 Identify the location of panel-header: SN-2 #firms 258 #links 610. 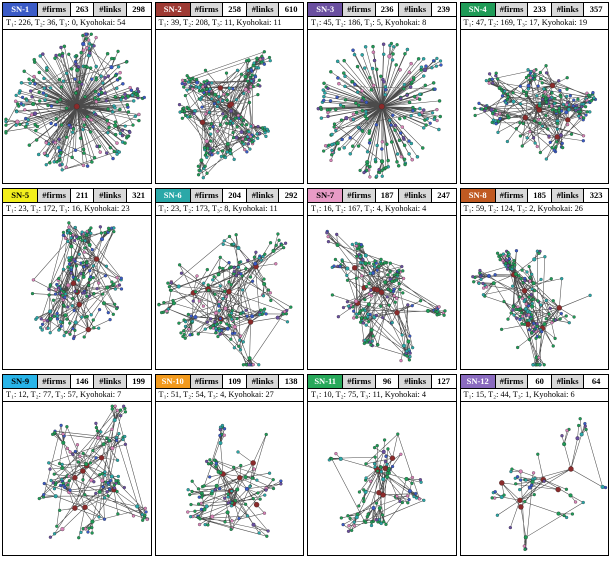
(229, 10).